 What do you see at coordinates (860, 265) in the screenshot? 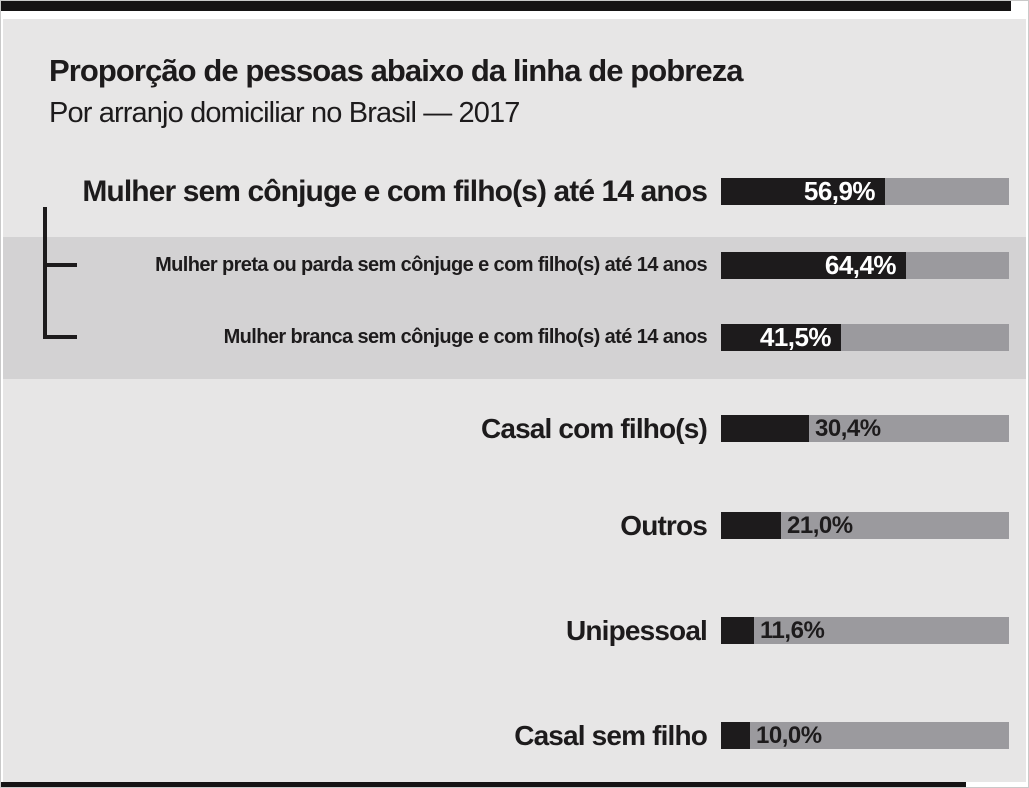
I see `value-label: 64,4%` at bounding box center [860, 265].